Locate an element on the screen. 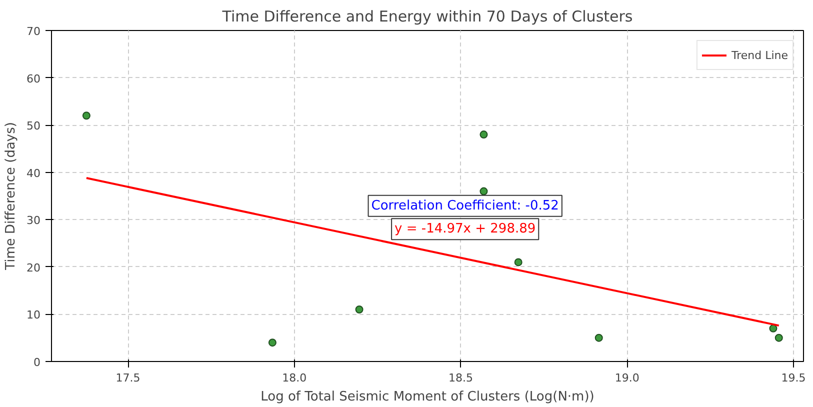 The image size is (813, 407). legend-label: Trend Line is located at coordinates (759, 55).